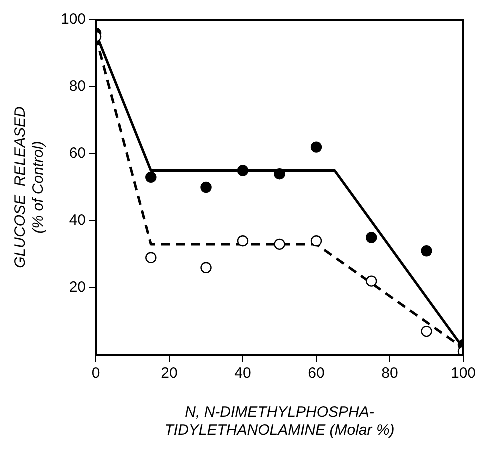  What do you see at coordinates (77, 221) in the screenshot?
I see `y-tick-label: 40` at bounding box center [77, 221].